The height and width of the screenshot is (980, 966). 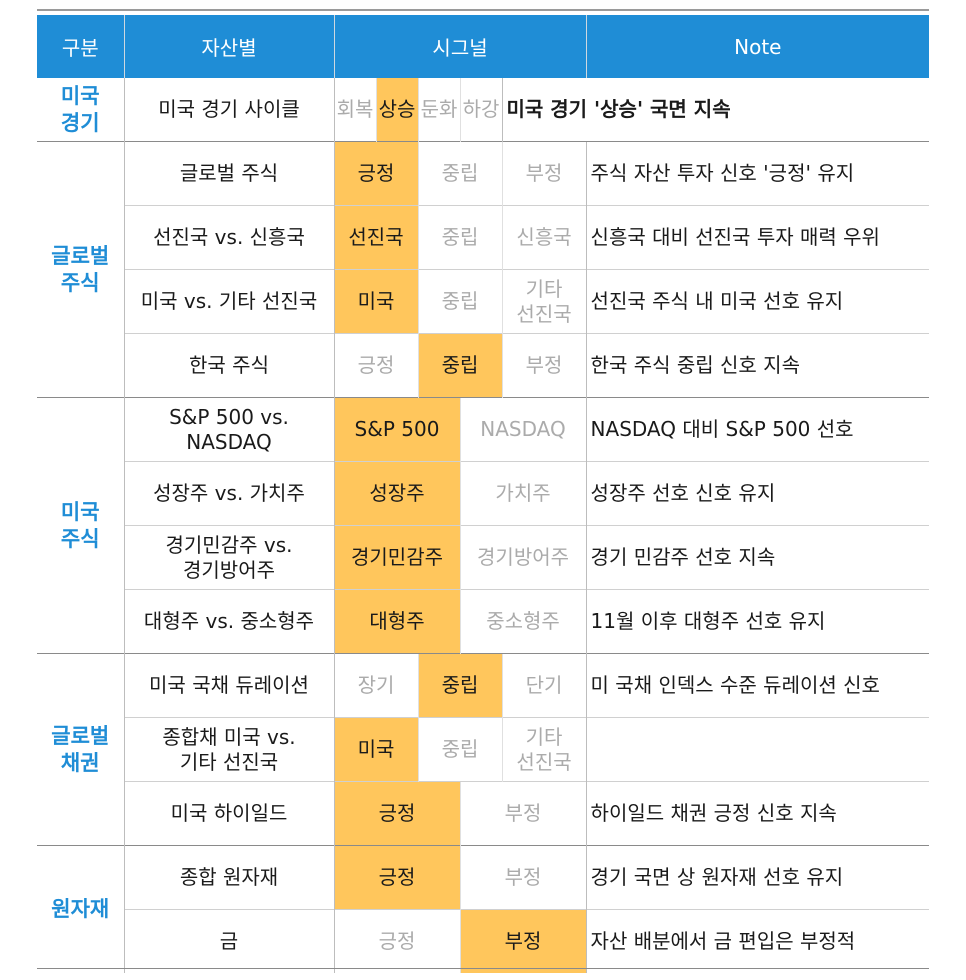 I want to click on table-row: 미국 vs. 기타 선진국 미국 중립 기타 선진국 선진국 주식 내 미국 선호 유지, so click(x=483, y=301).